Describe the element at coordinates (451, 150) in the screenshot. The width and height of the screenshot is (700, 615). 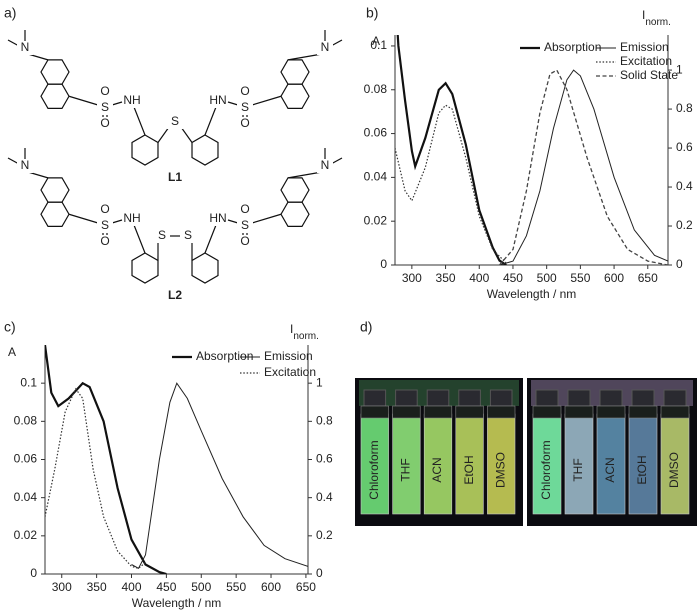
I see `series-line` at that location.